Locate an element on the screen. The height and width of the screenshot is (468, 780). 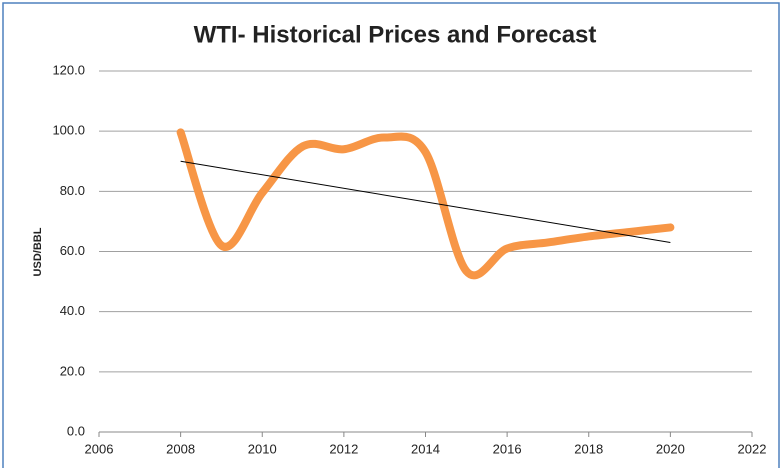
y-tick-label: 20.0 is located at coordinates (72, 370).